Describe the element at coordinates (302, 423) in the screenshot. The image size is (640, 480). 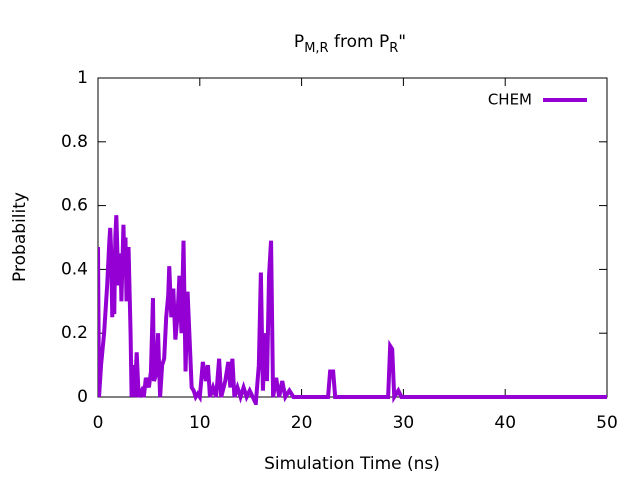
I see `x-tick-label: 20` at that location.